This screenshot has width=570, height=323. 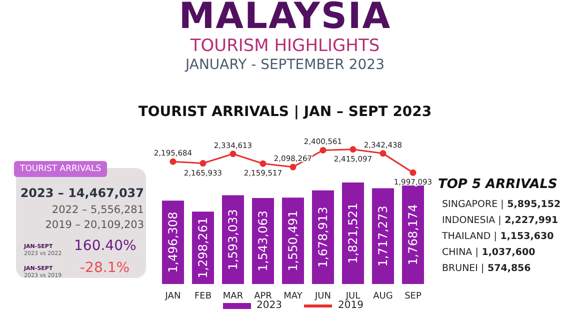 I want to click on data-label: 1,543,063, so click(x=263, y=241).